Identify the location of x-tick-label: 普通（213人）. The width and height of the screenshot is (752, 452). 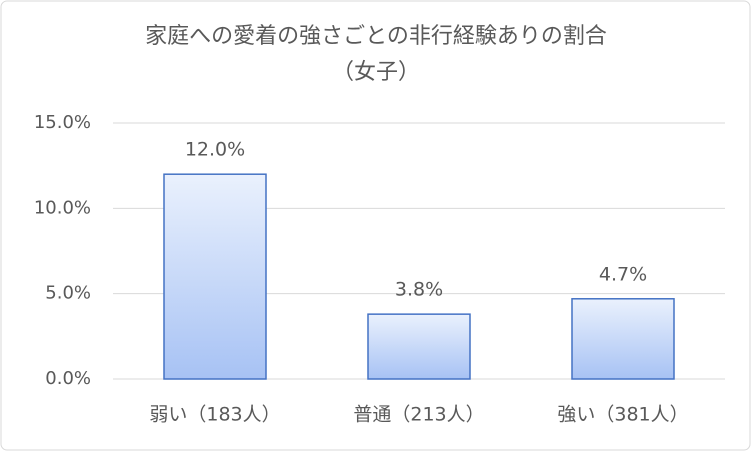
(418, 415).